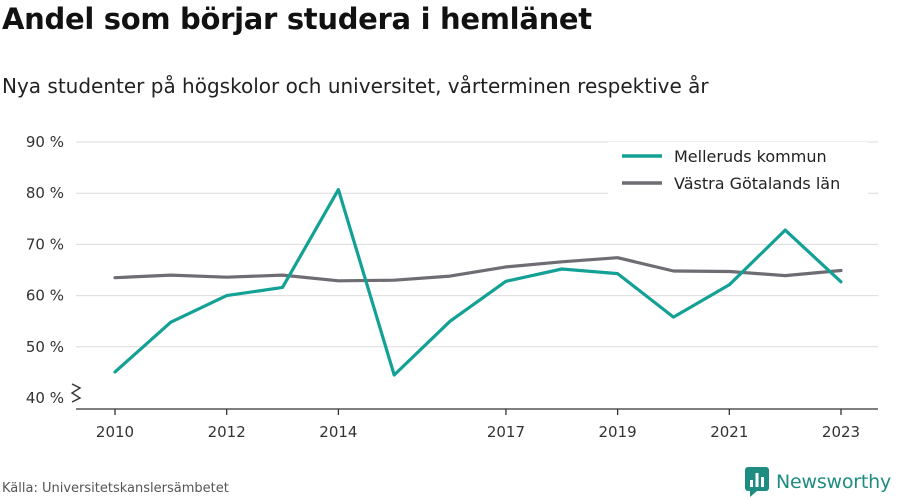 This screenshot has height=500, width=900. Describe the element at coordinates (729, 432) in the screenshot. I see `x-tick-label: 2021` at that location.